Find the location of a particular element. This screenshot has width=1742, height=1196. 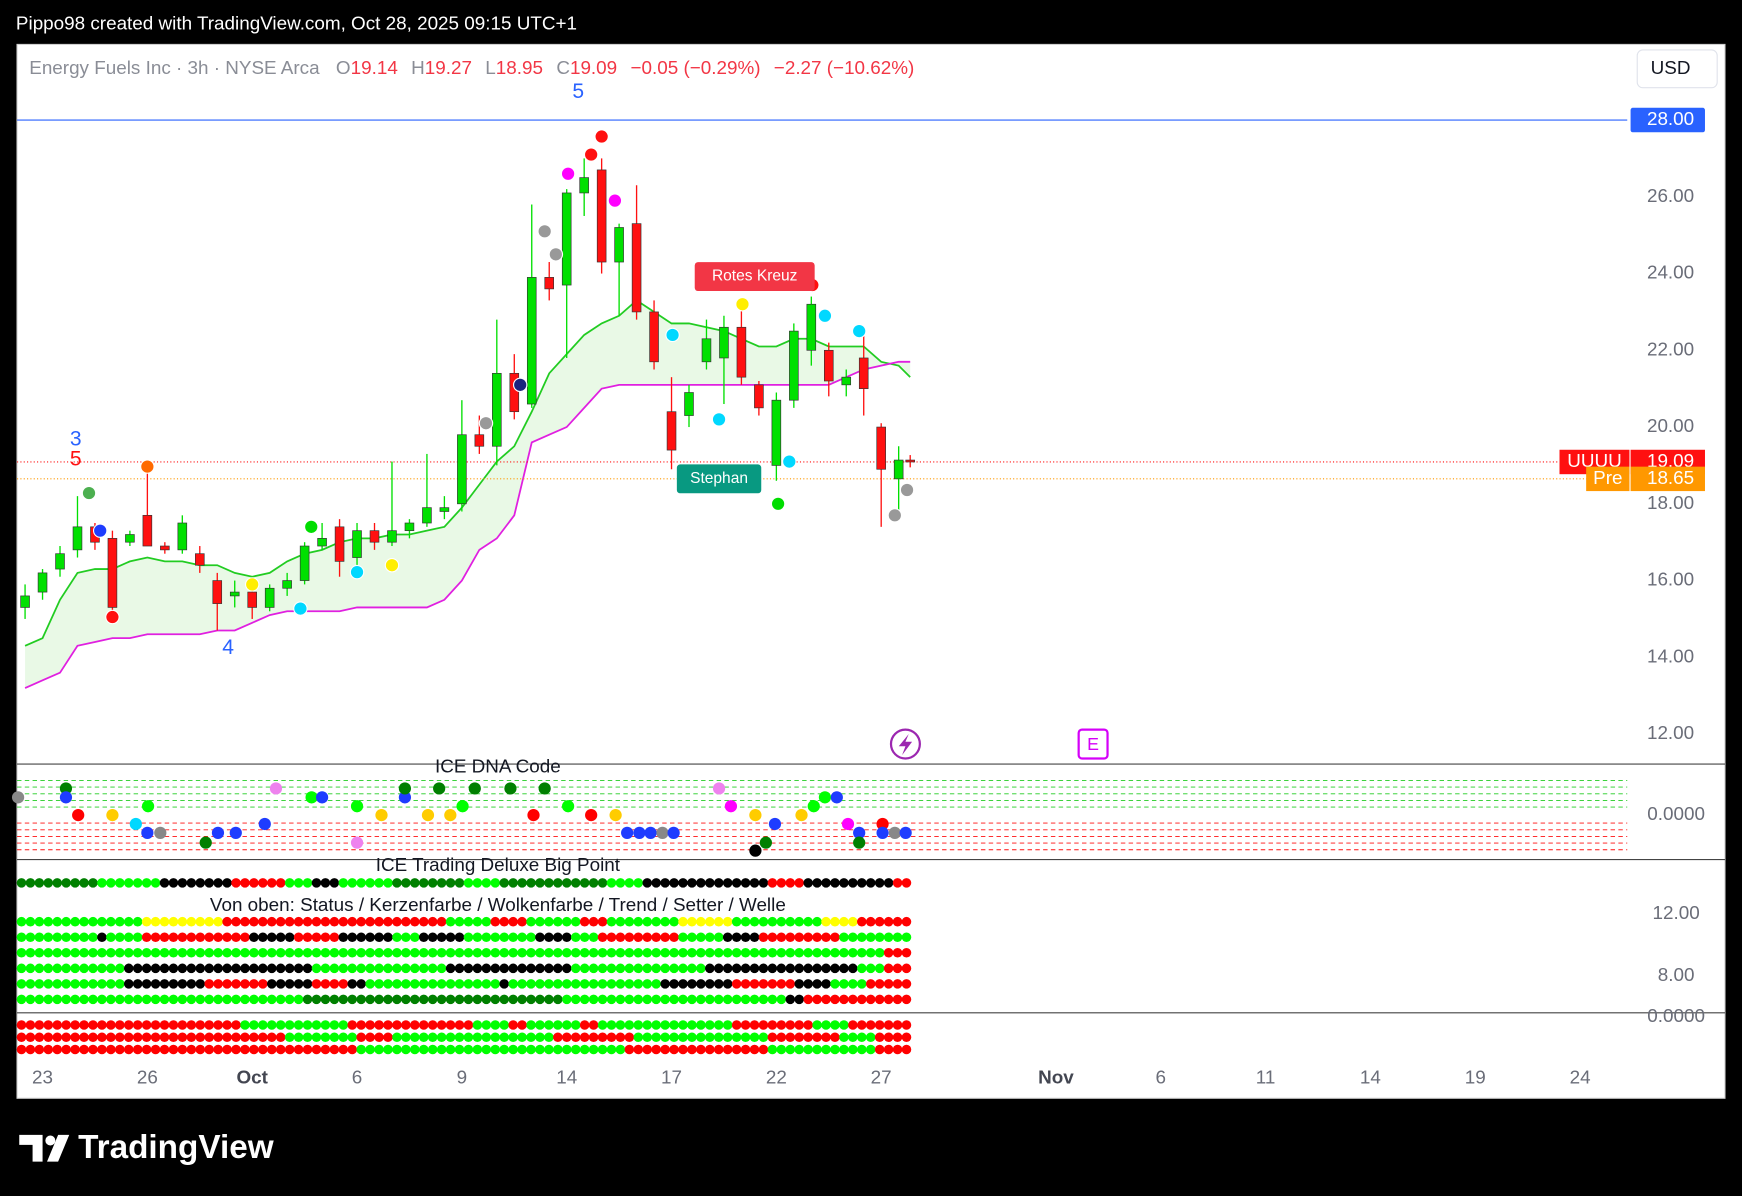

legend-value: 19.14 is located at coordinates (374, 67).